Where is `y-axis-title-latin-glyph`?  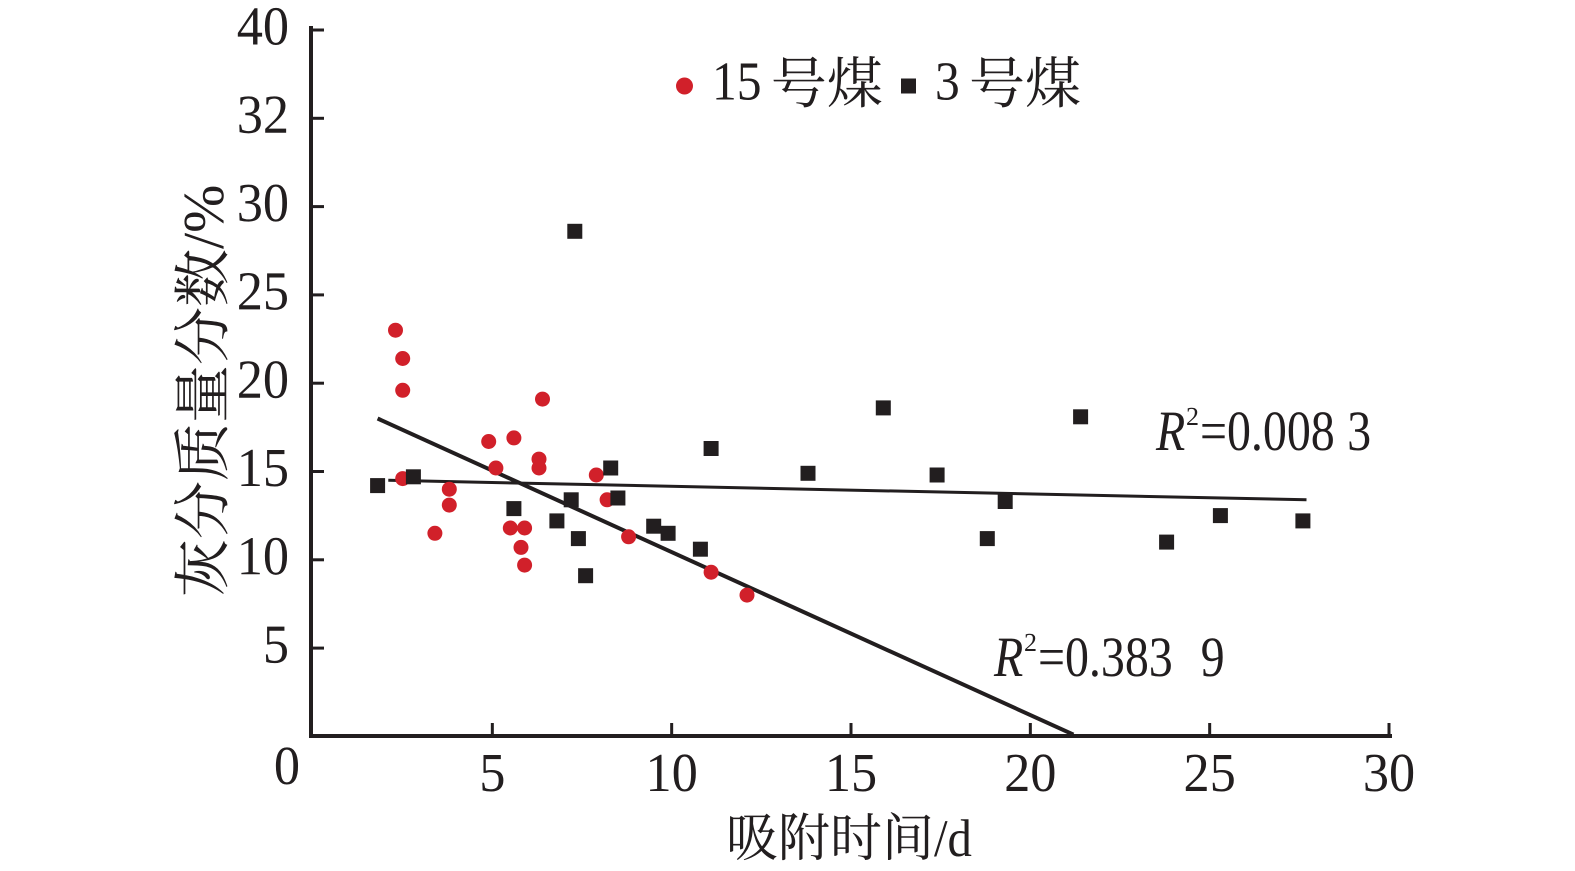
y-axis-title-latin-glyph is located at coordinates (204, 240).